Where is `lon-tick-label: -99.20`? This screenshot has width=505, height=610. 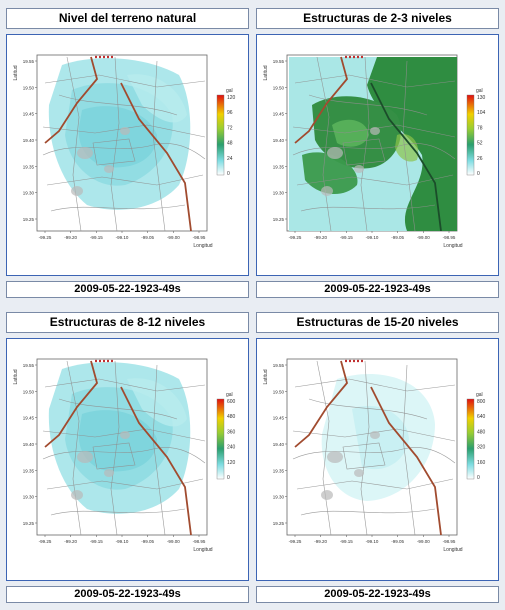
lon-tick-label: -99.20 is located at coordinates (70, 237).